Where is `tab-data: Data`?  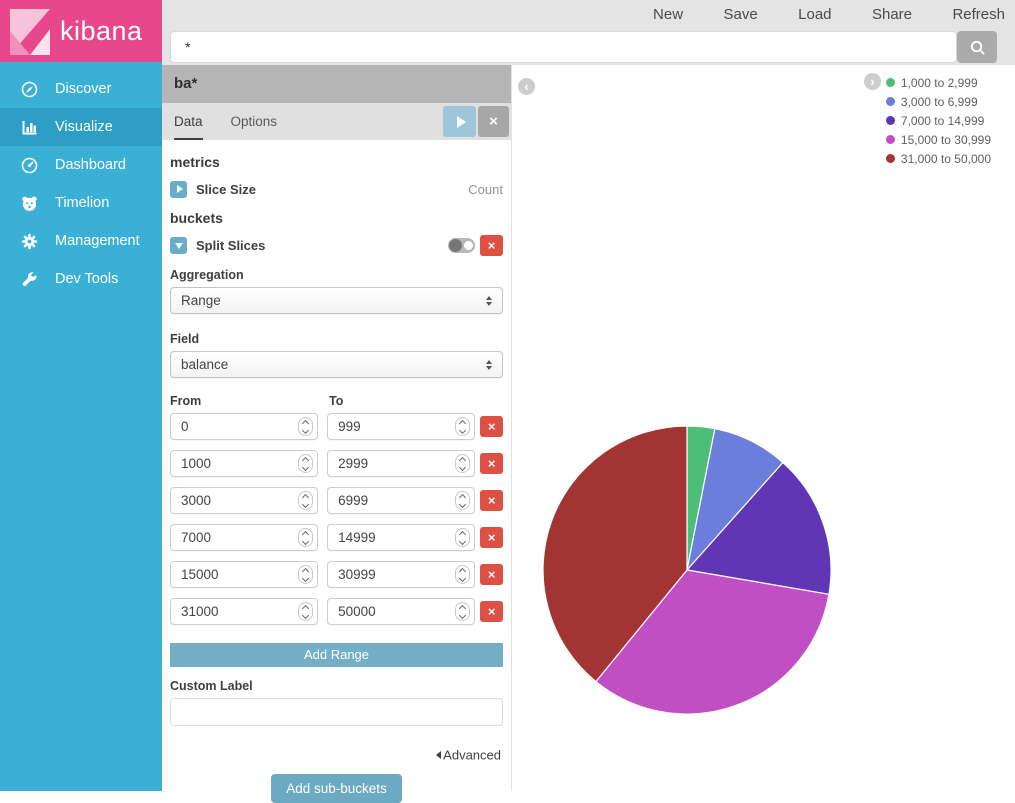
tab-data: Data is located at coordinates (188, 121).